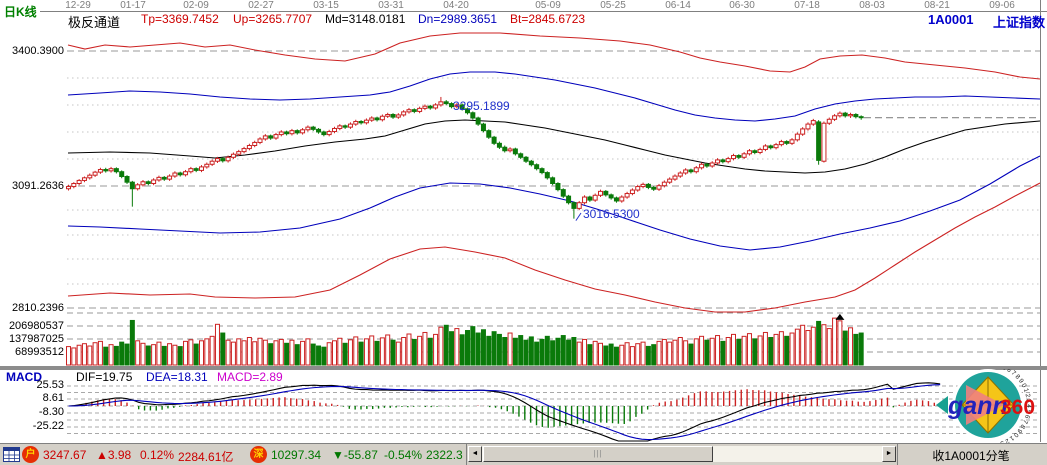 The height and width of the screenshot is (465, 1047). I want to click on logo-text-gann: gann, so click(977, 406).